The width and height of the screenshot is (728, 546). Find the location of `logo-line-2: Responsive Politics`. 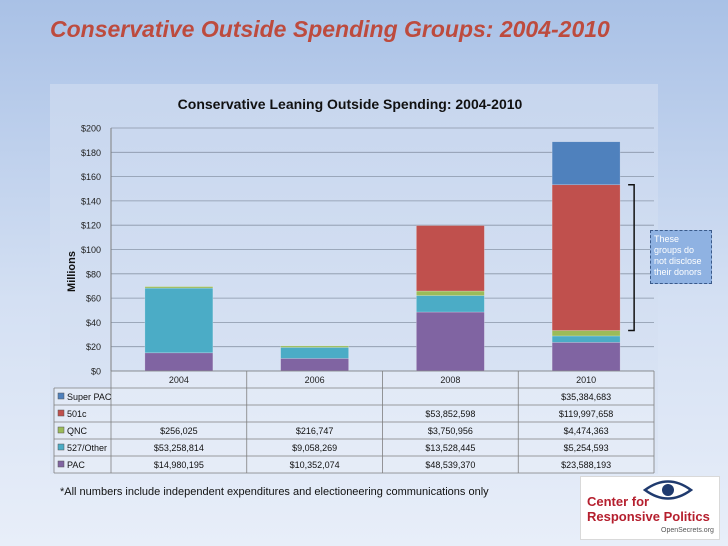

logo-line-2: Responsive Politics is located at coordinates (648, 516).